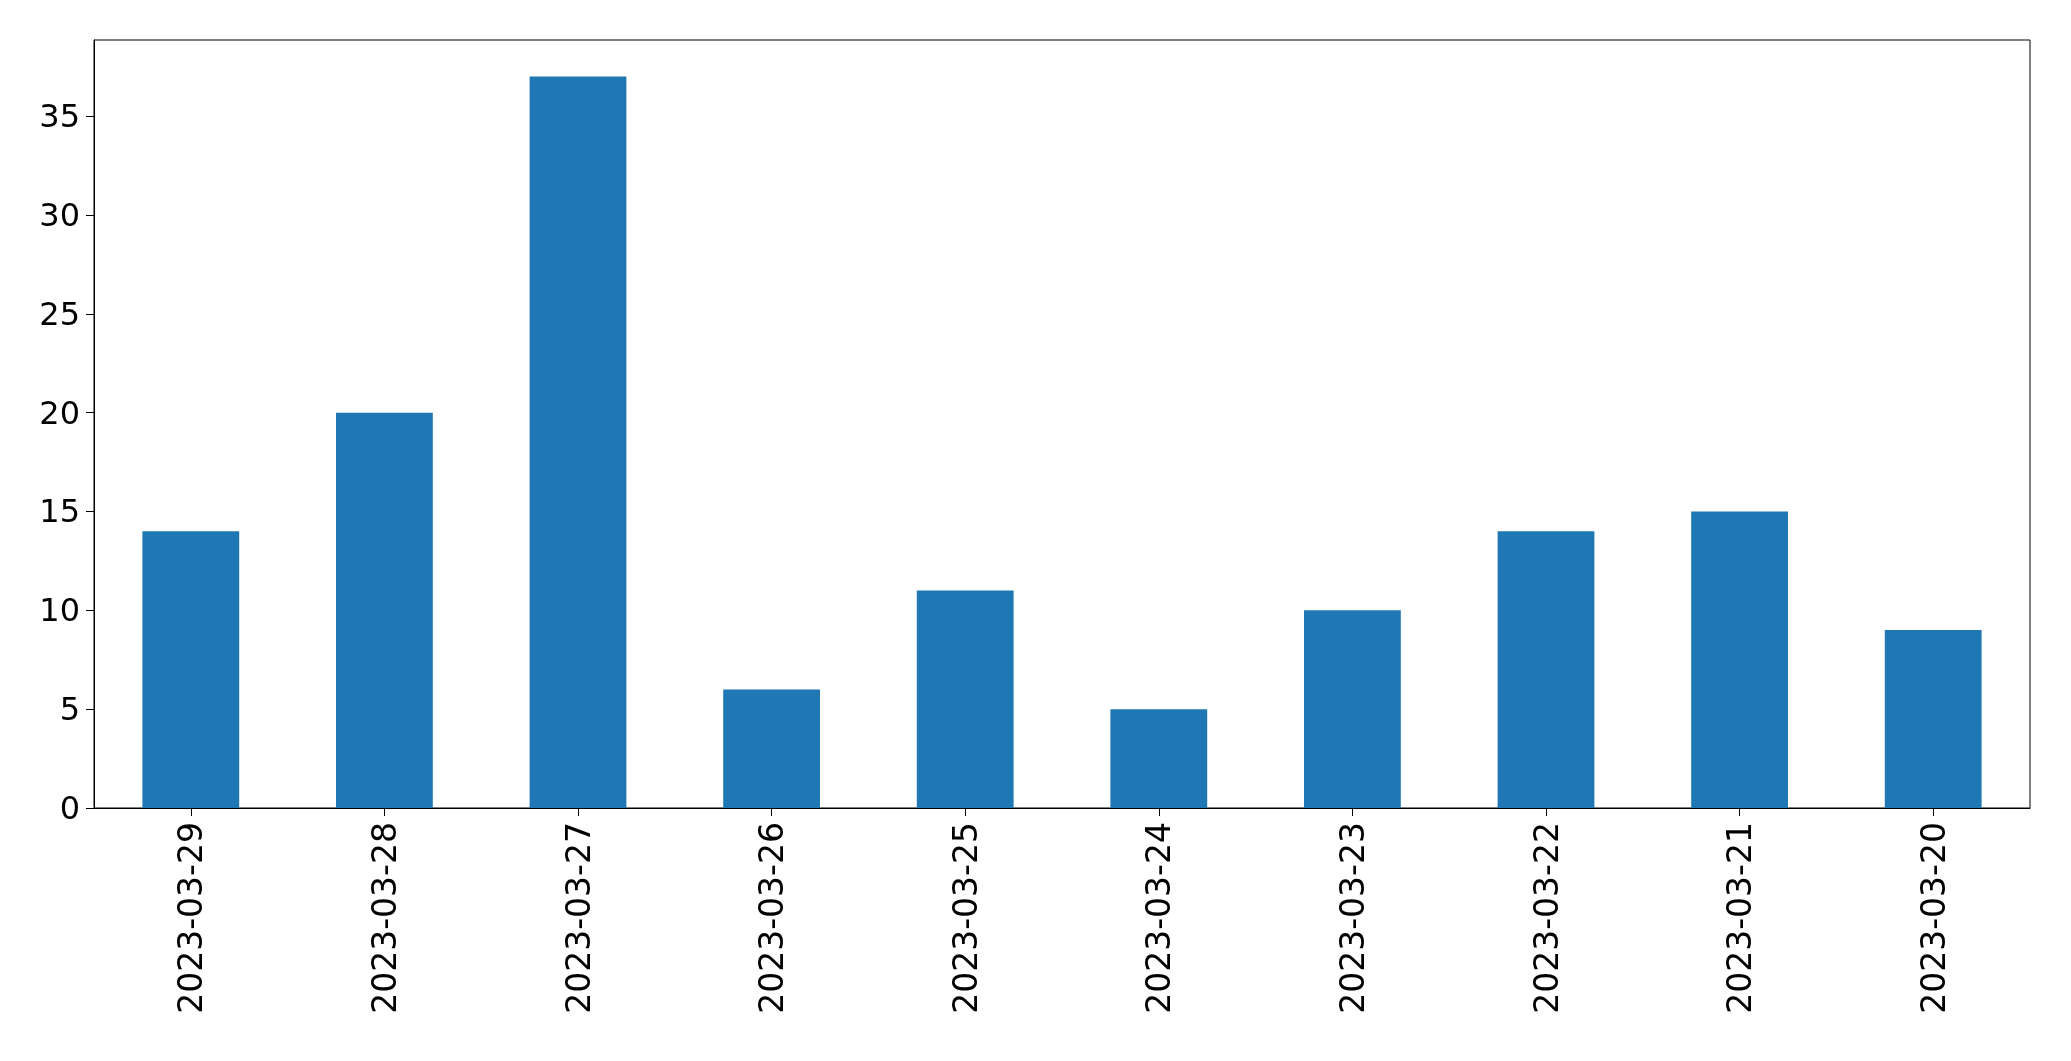 This screenshot has height=1061, width=2071. Describe the element at coordinates (59, 511) in the screenshot. I see `y-tick-label: 15` at that location.